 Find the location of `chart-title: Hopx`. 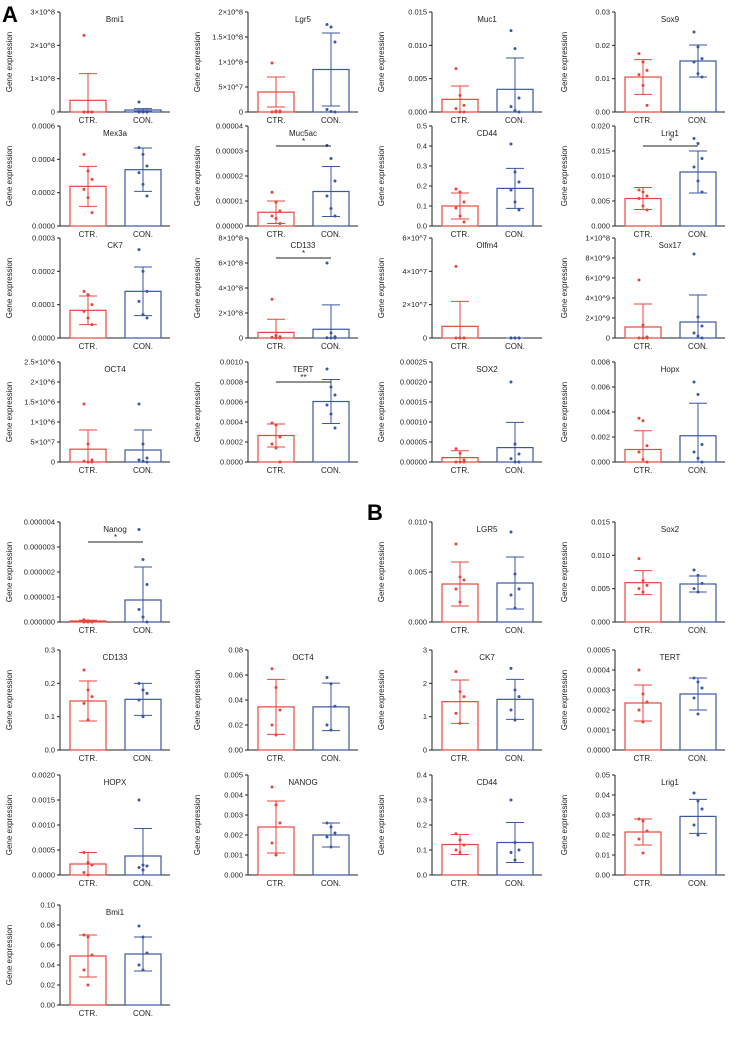

chart-title: Hopx is located at coordinates (670, 369).